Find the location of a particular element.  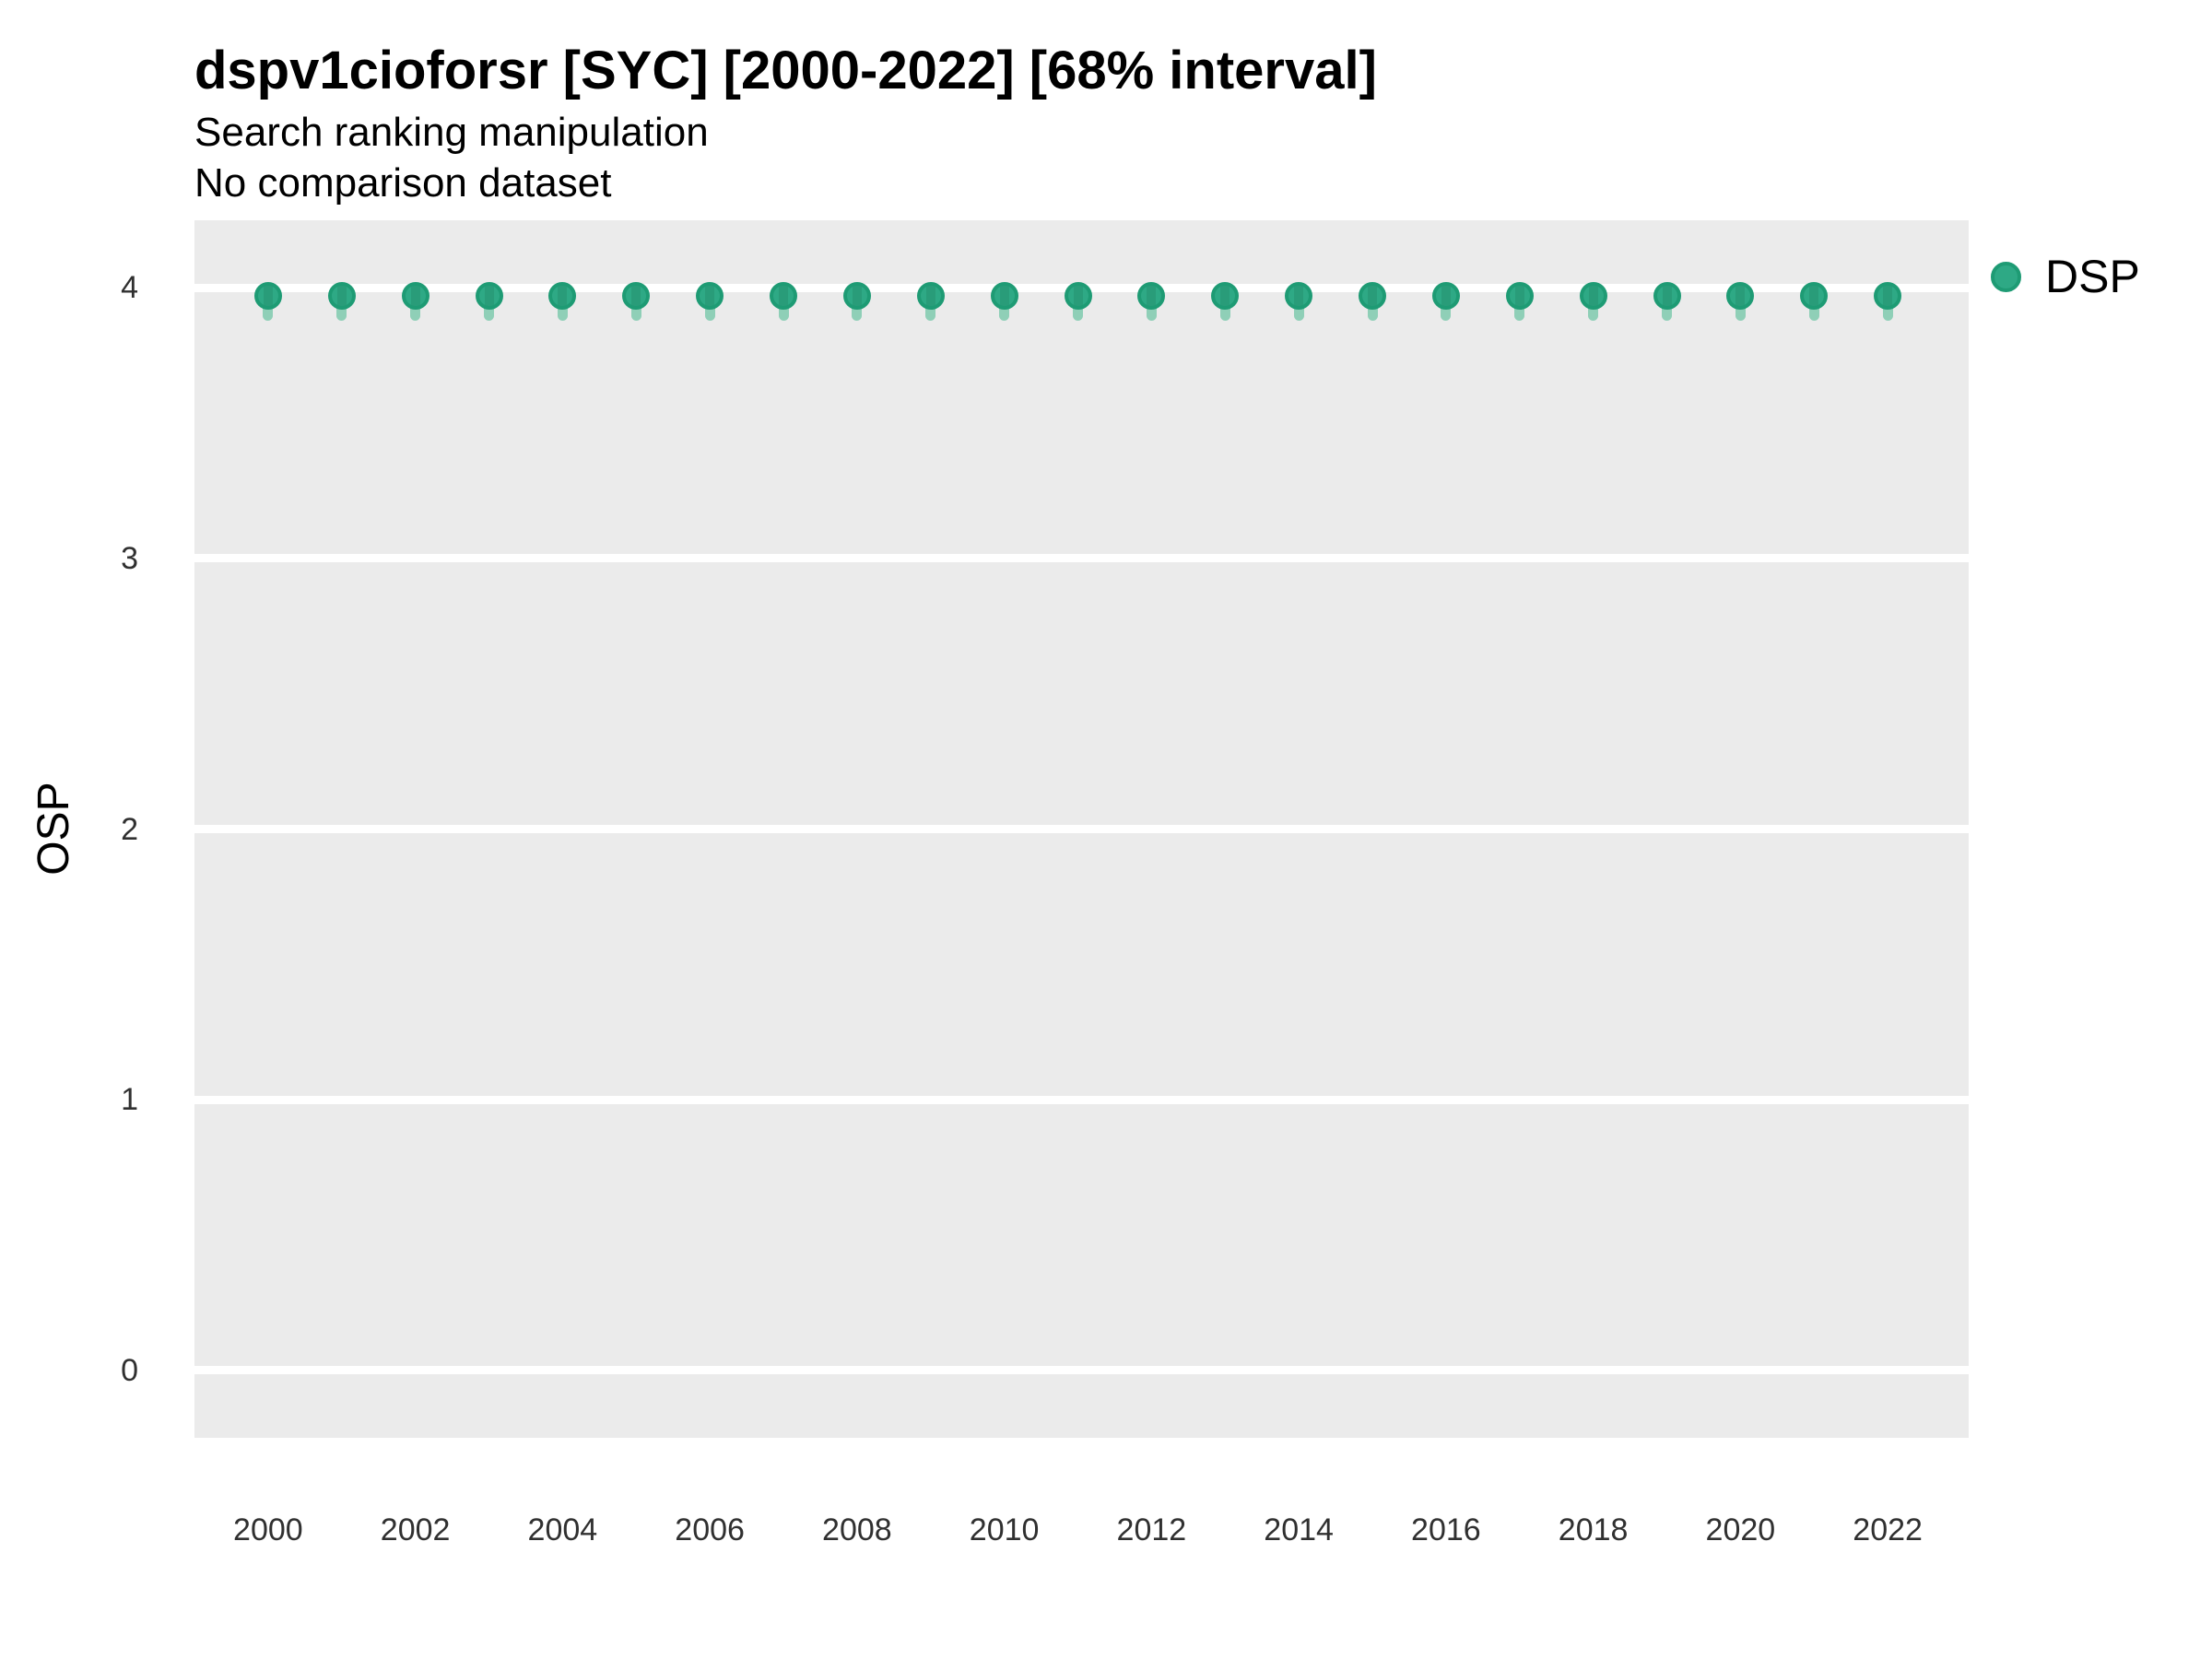

y-tick-label-1: 1 is located at coordinates (129, 1100).